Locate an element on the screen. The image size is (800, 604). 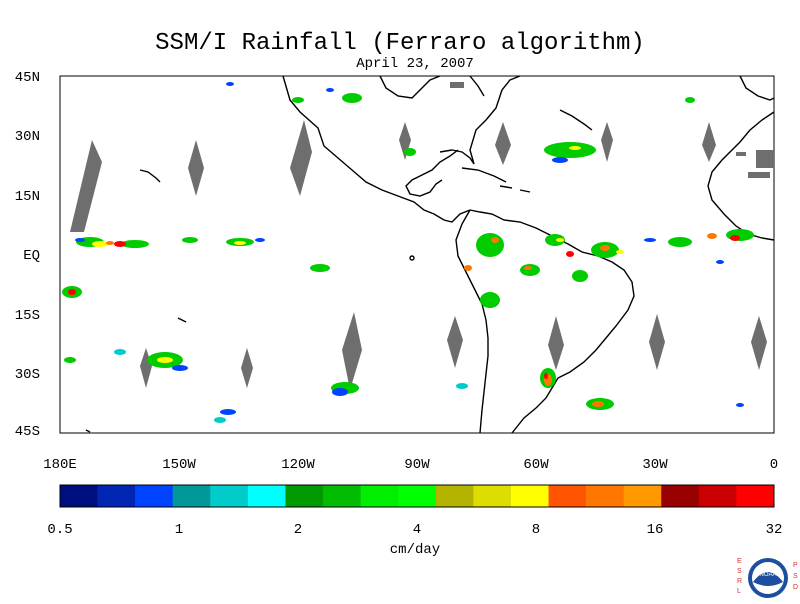
lon-label: 90W is located at coordinates (417, 465).